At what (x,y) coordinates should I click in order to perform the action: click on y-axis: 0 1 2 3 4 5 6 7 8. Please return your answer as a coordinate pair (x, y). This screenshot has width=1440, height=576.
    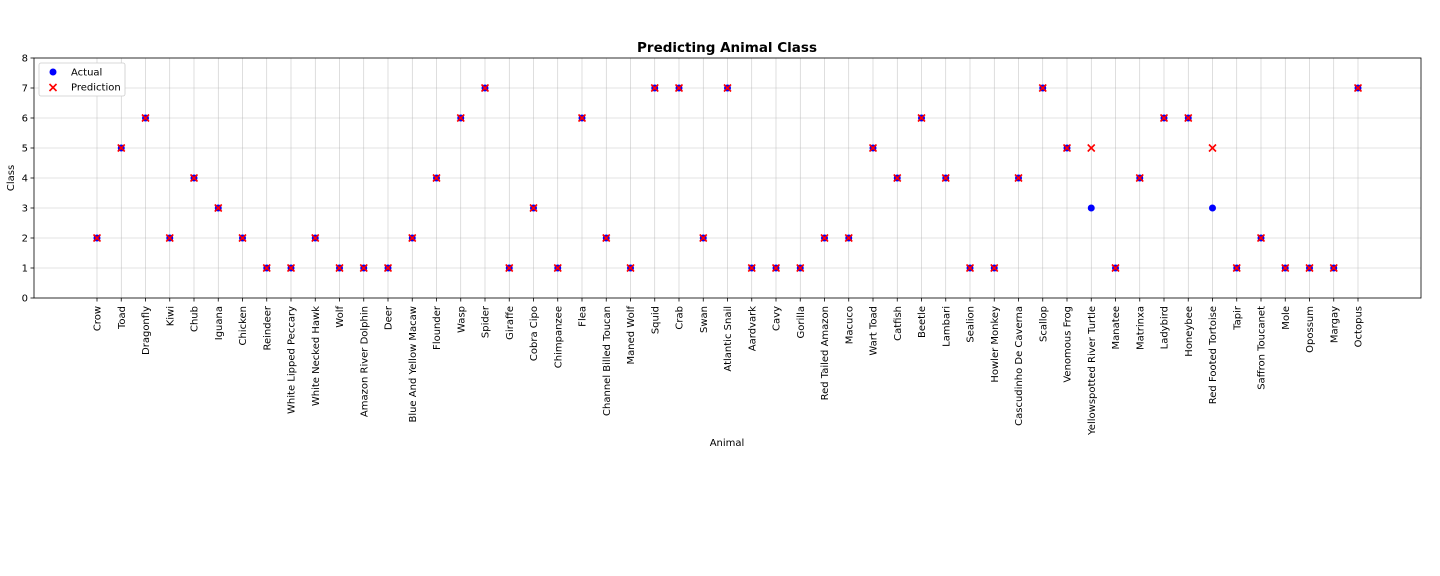
    Looking at the image, I should click on (28, 179).